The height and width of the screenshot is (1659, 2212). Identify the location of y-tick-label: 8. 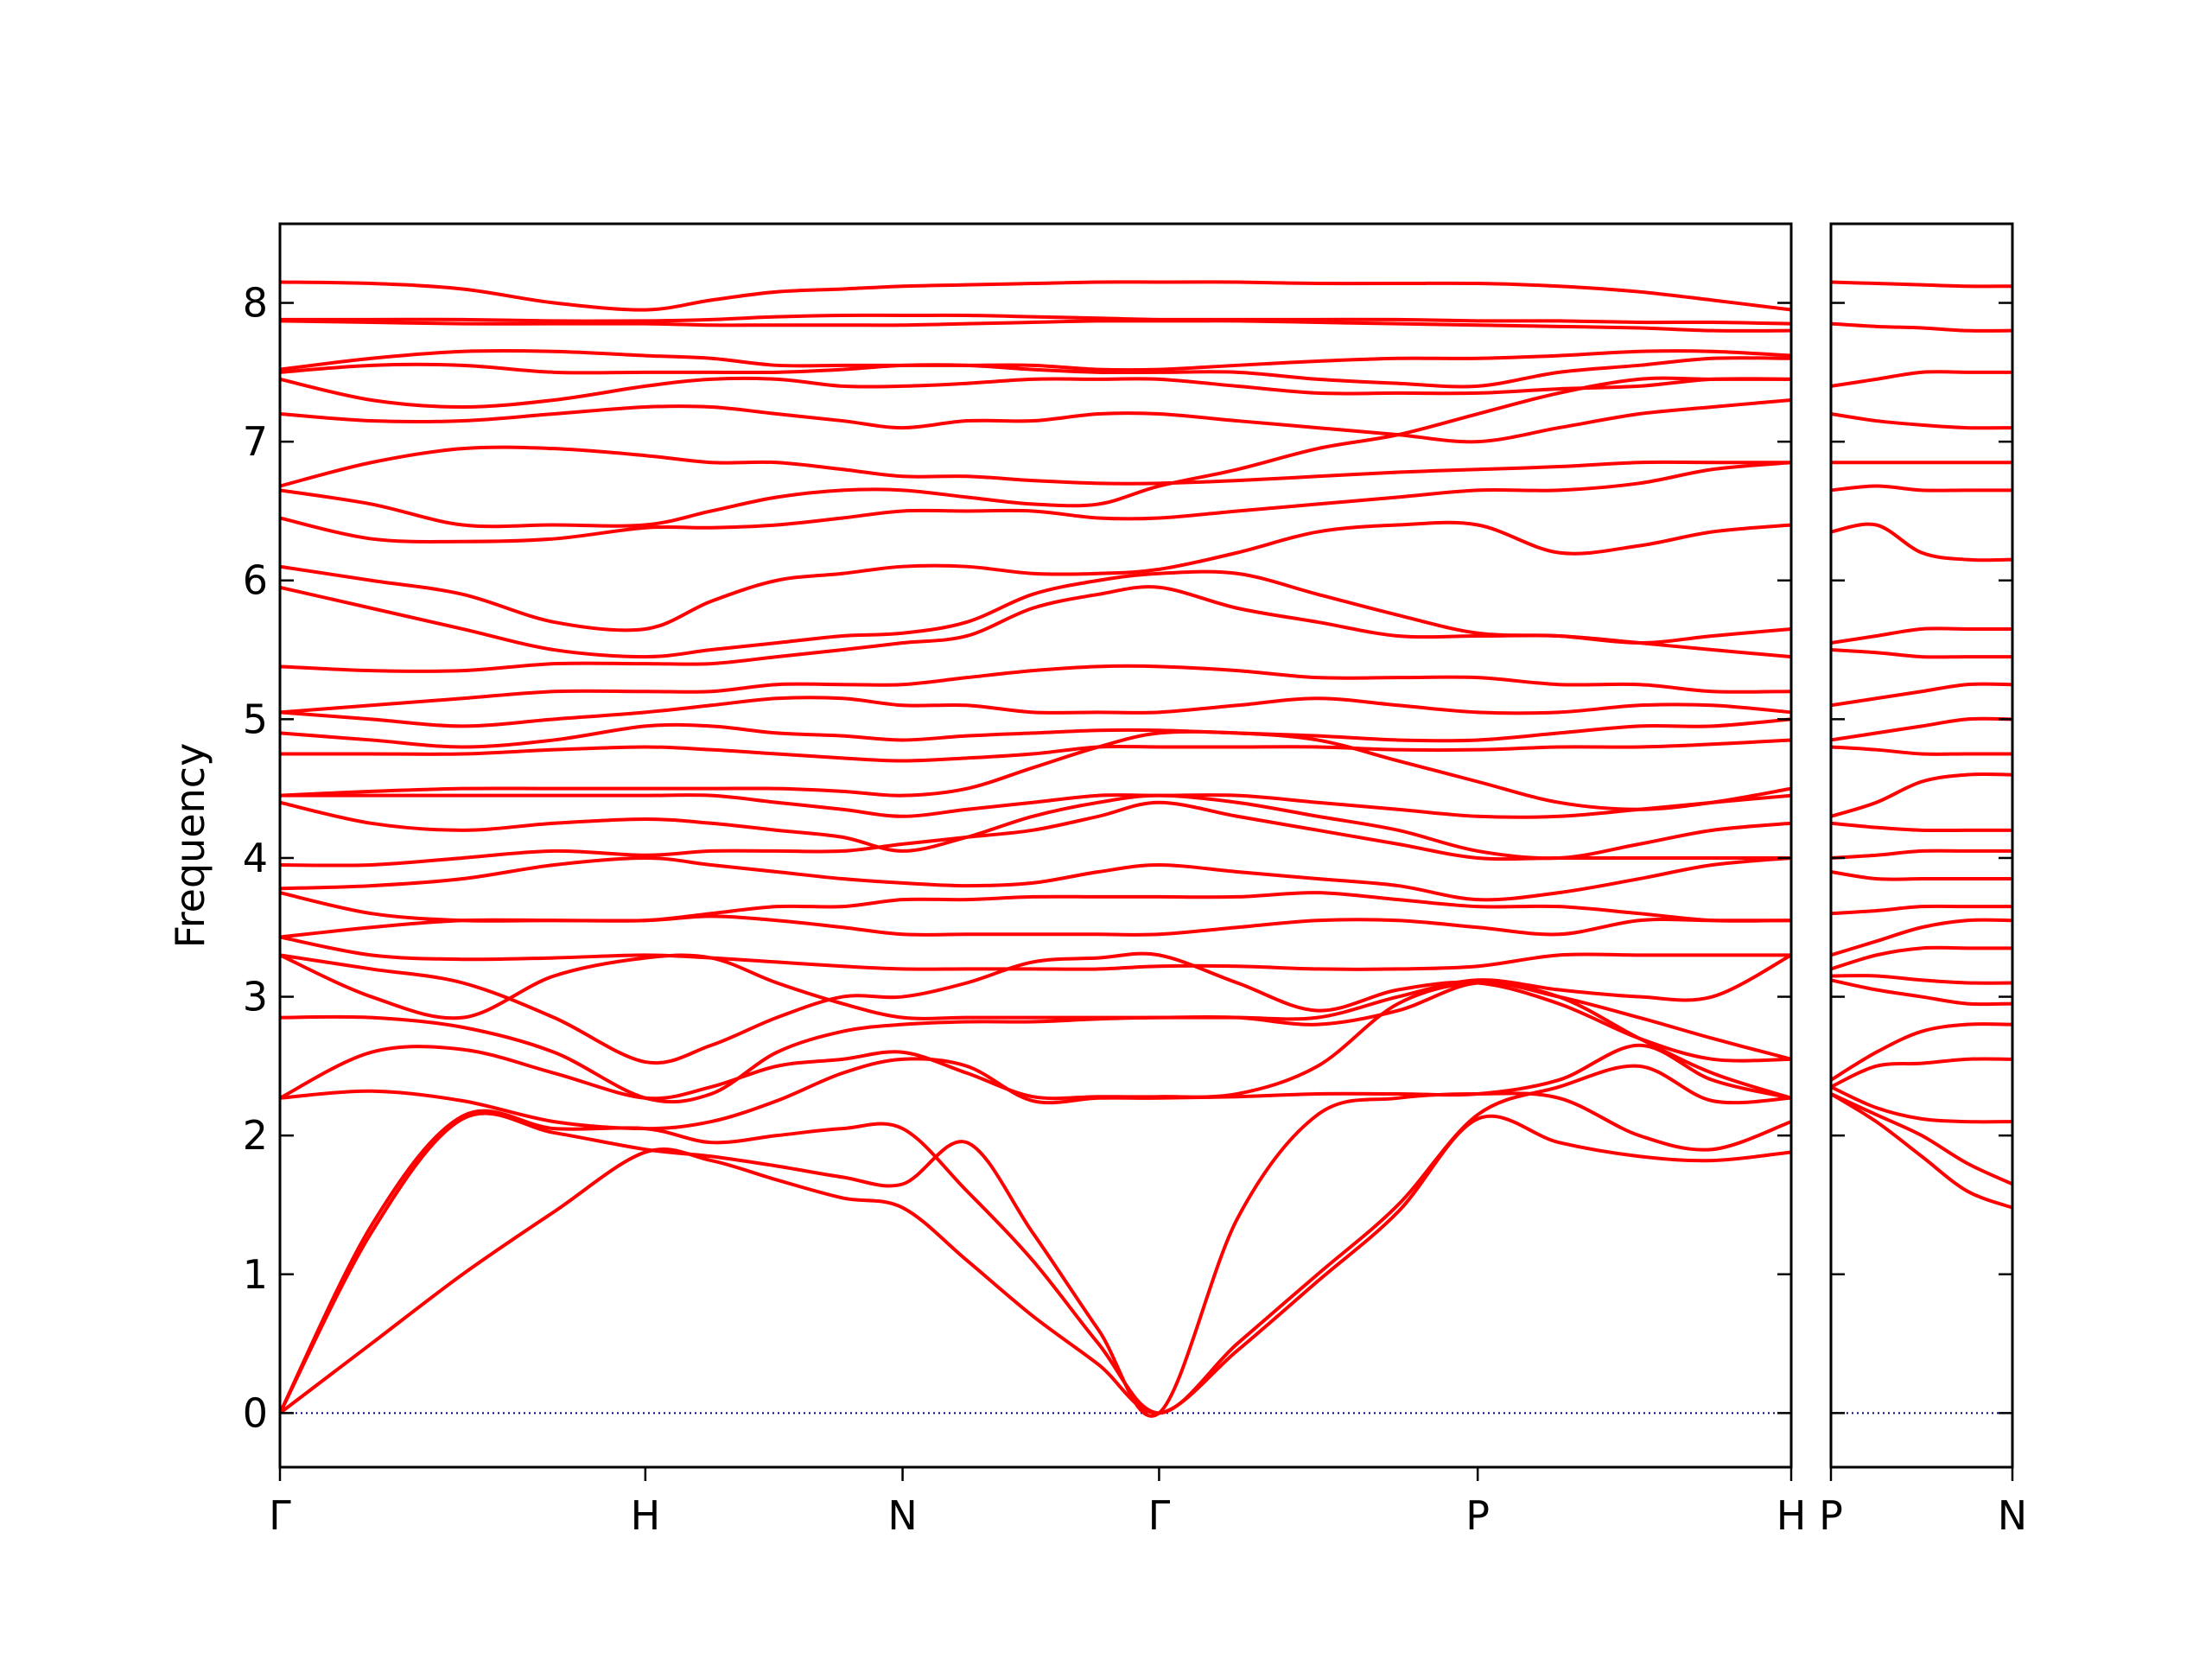
(255, 303).